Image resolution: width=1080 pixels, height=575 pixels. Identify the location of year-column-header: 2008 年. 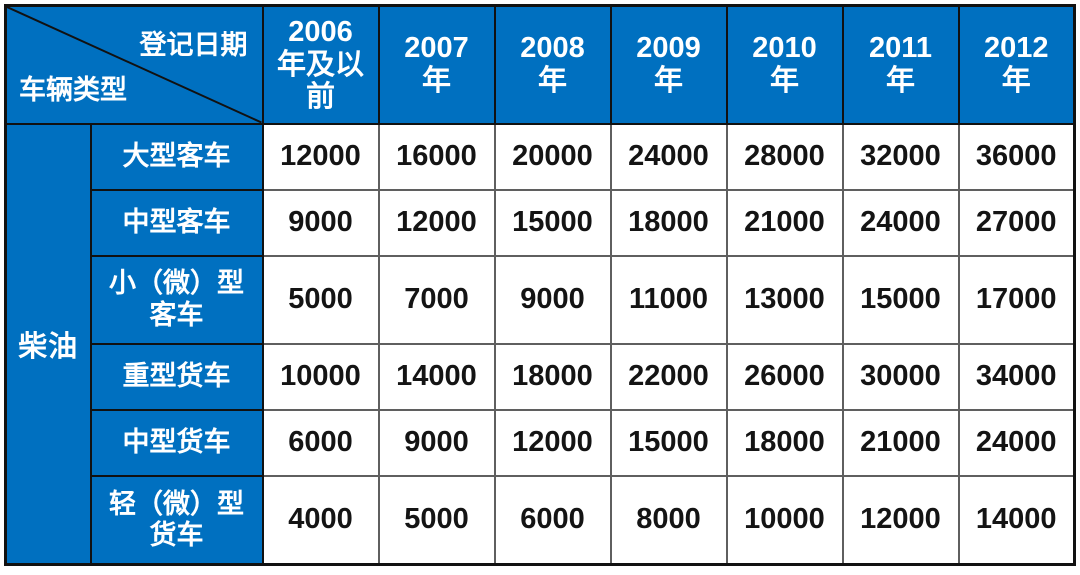
(552, 64).